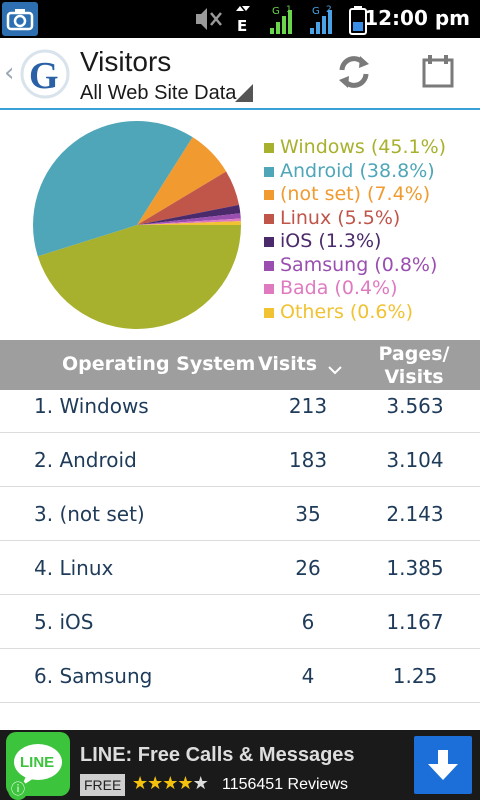 This screenshot has height=800, width=480. I want to click on ad-icon-label: LINE, so click(37, 762).